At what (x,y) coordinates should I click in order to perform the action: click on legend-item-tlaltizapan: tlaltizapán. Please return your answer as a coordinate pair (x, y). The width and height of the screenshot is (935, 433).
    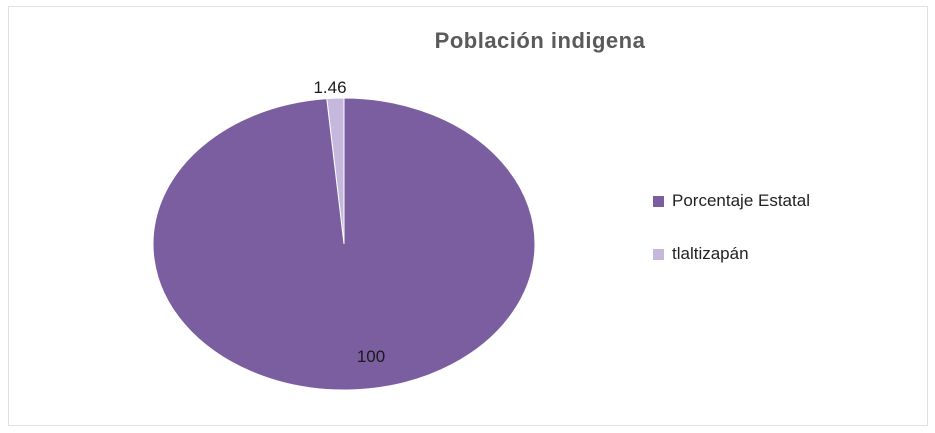
    Looking at the image, I should click on (731, 254).